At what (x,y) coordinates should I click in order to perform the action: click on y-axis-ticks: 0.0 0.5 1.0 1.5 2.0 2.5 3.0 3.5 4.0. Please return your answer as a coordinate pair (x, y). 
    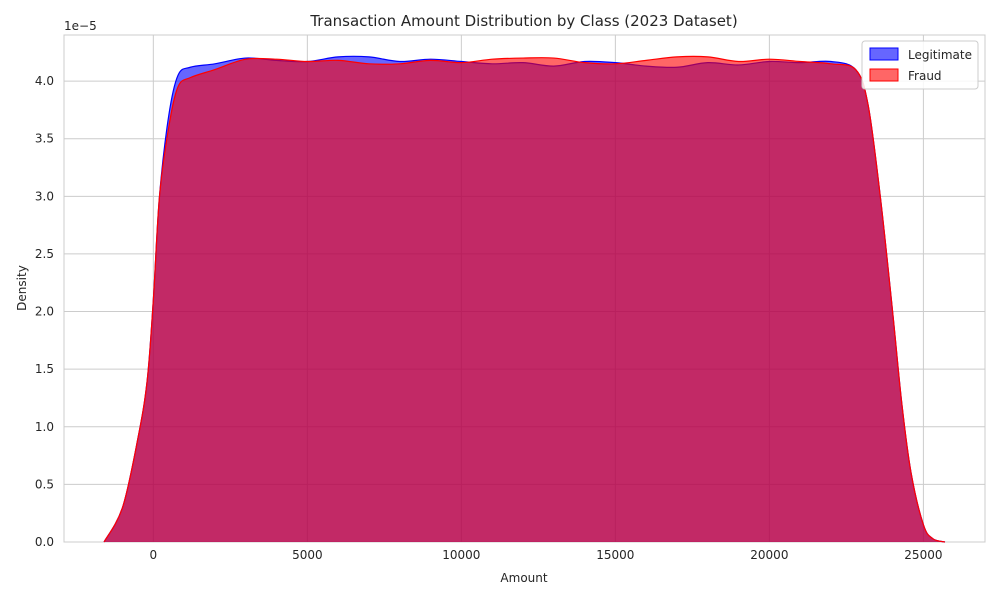
    Looking at the image, I should click on (44, 311).